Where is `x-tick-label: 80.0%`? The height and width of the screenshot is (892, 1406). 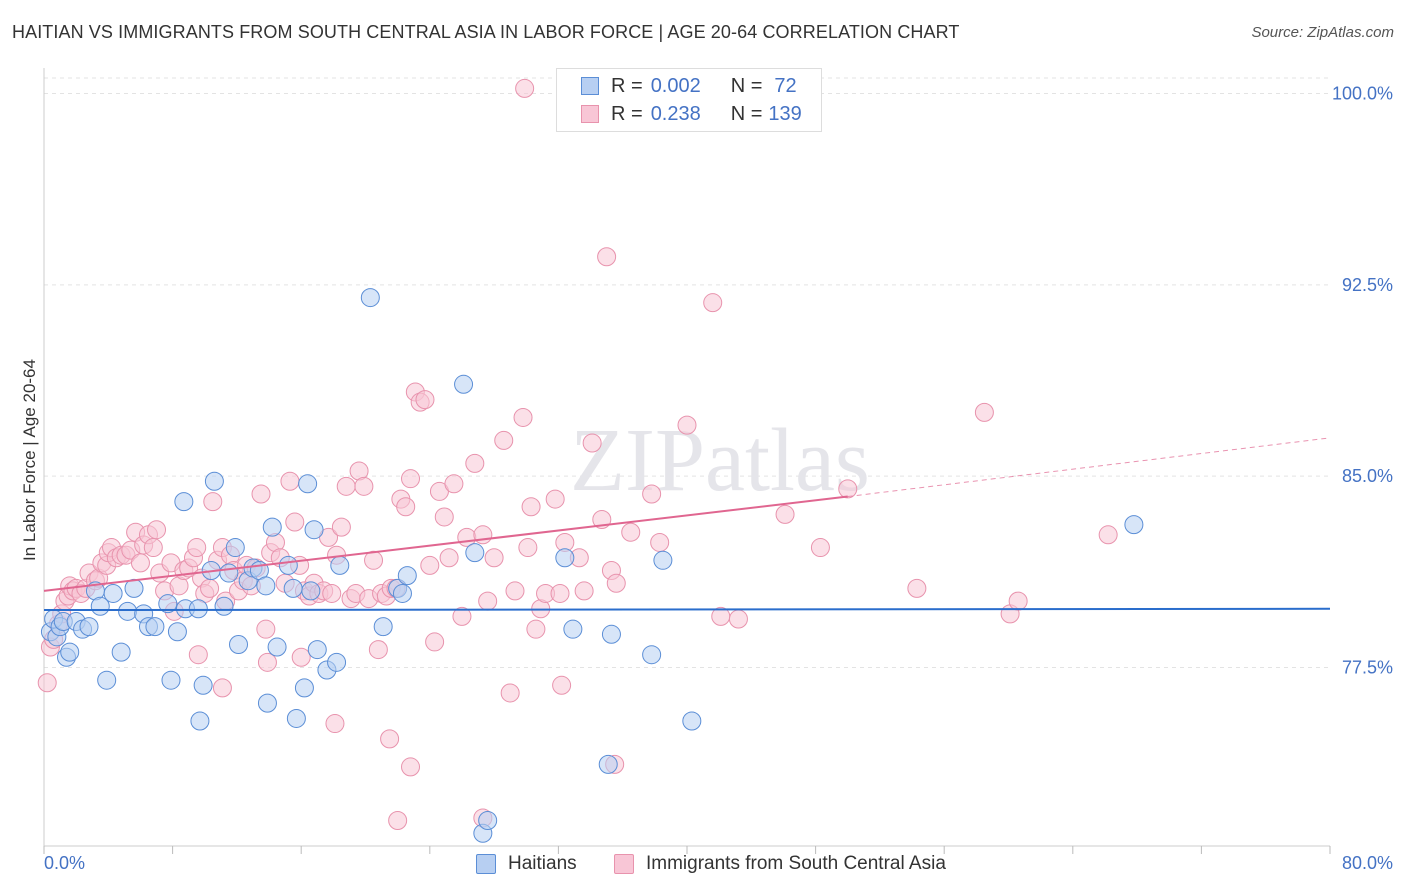 x-tick-label: 80.0% is located at coordinates (1367, 863).